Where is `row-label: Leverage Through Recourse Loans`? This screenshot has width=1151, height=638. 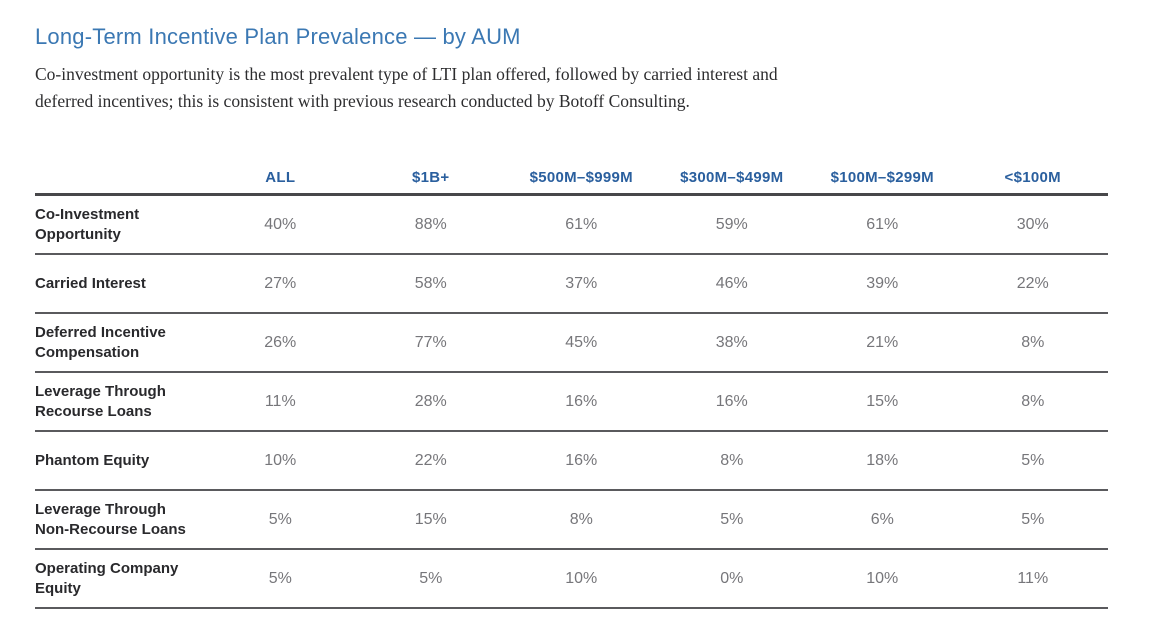
row-label: Leverage Through Recourse Loans is located at coordinates (100, 401).